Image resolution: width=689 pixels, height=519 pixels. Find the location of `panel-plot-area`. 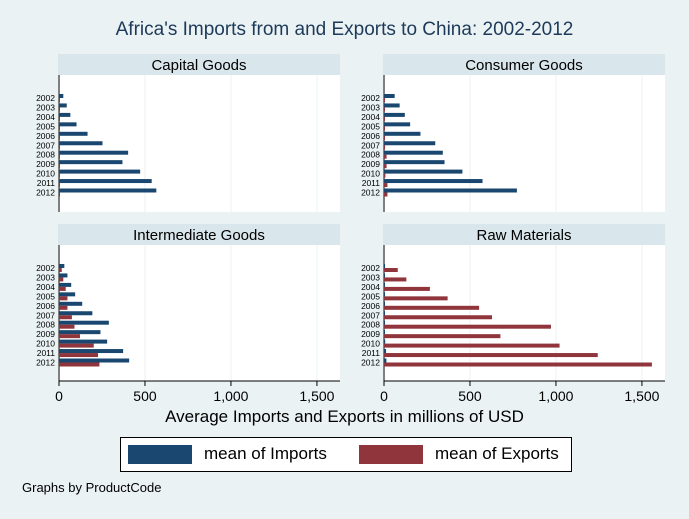

panel-plot-area is located at coordinates (199, 313).